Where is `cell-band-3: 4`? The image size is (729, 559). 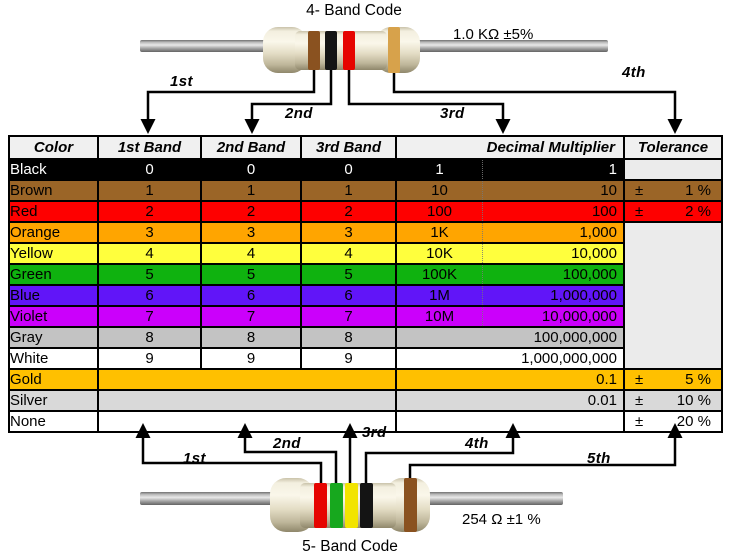
cell-band-3: 4 is located at coordinates (348, 253).